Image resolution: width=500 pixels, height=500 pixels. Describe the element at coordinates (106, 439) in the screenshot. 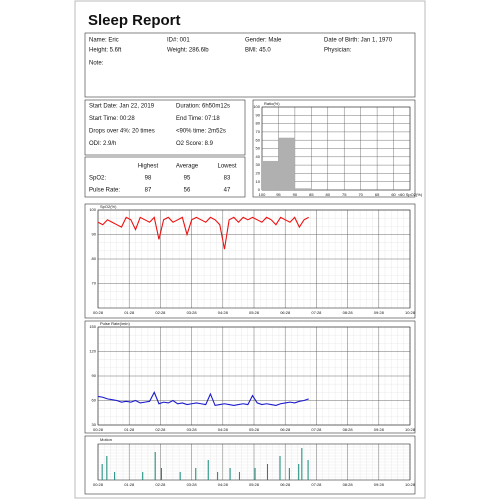

I see `chart-title: Motion` at that location.